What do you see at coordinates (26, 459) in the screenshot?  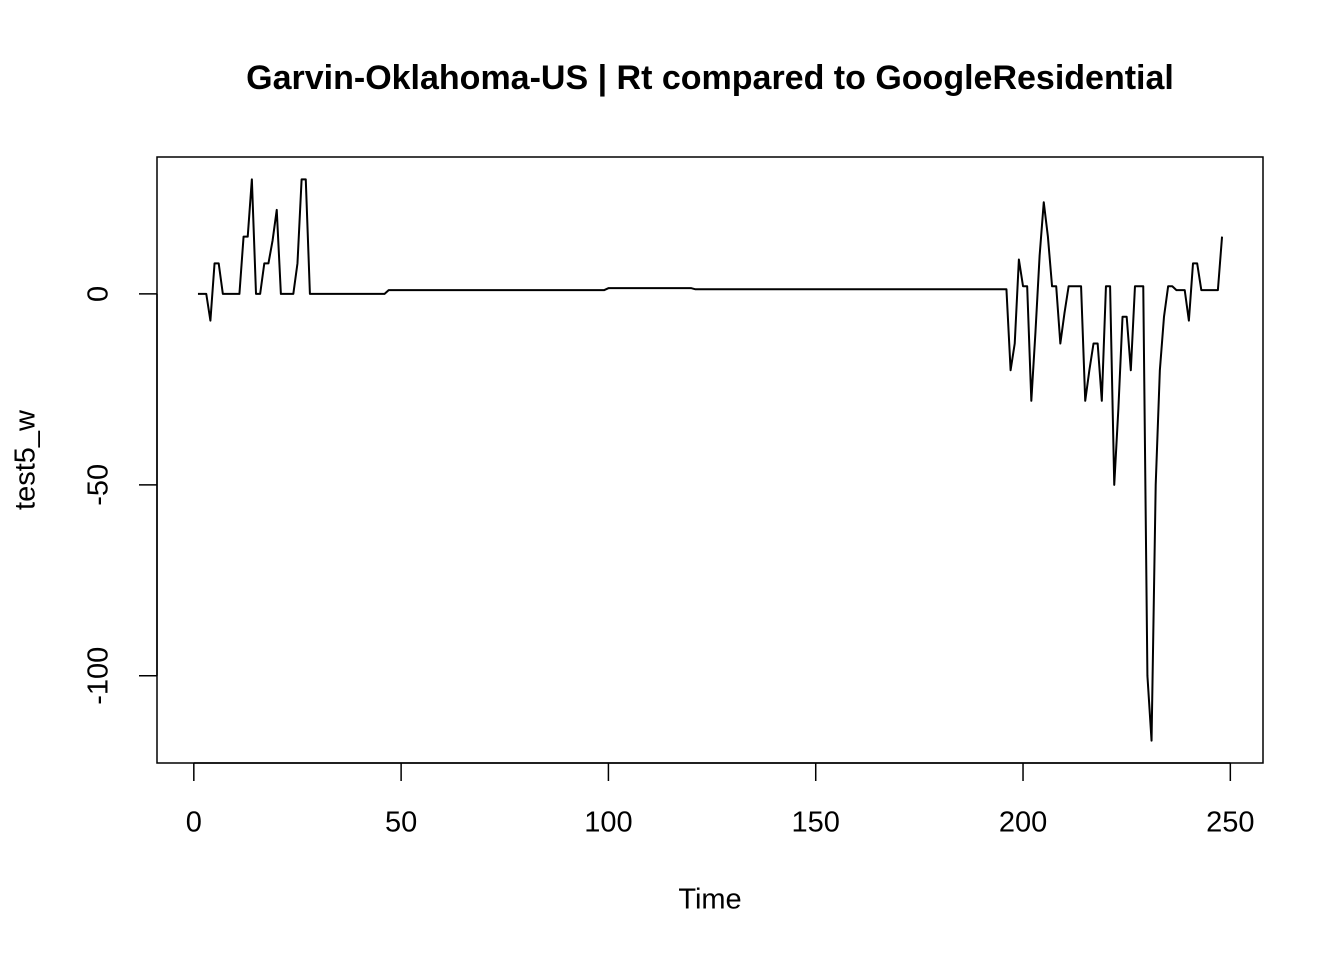 I see `y-axis-label: test5_w` at bounding box center [26, 459].